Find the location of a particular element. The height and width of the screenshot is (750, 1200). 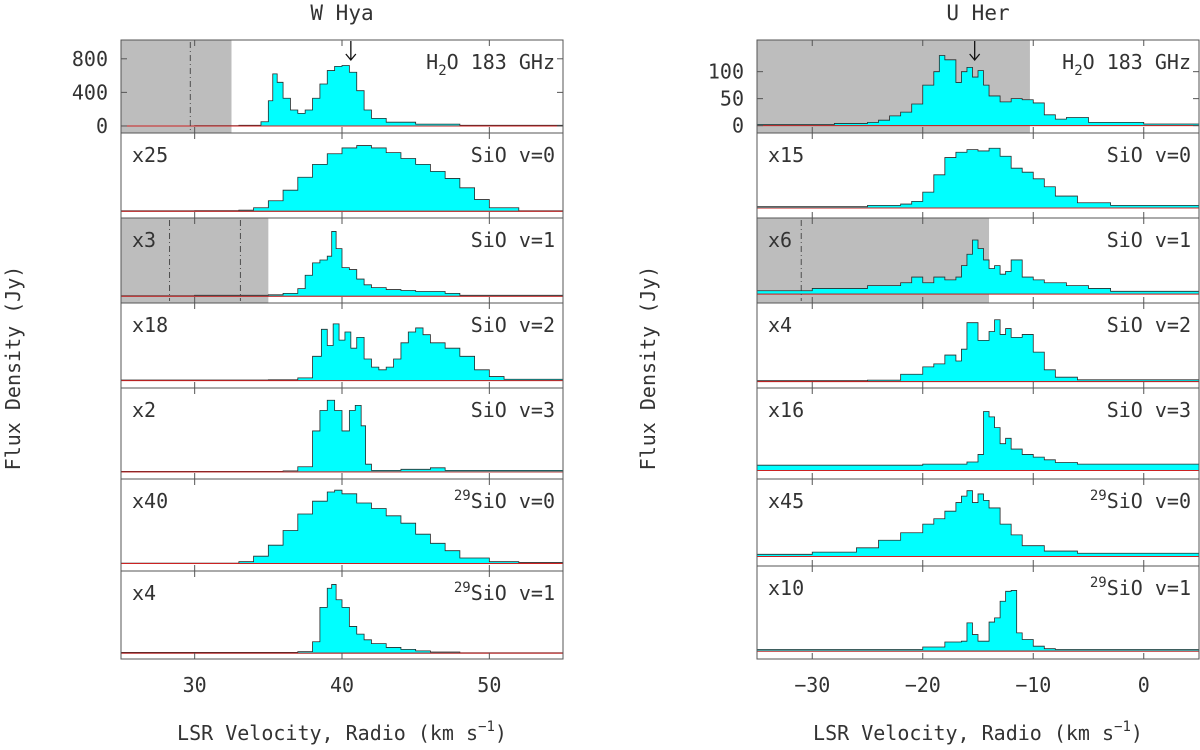

right-panel-29sio-v1: x10 29SiO v=1 is located at coordinates (978, 612).